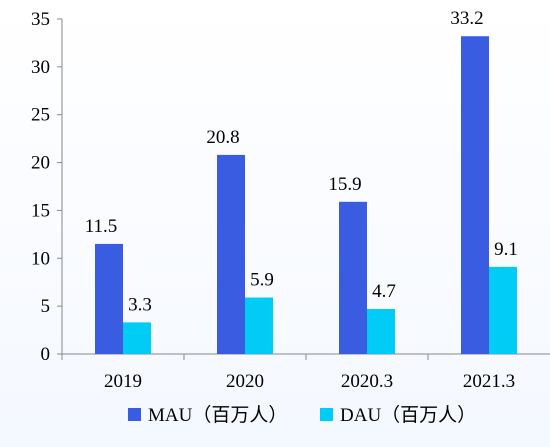 Image resolution: width=550 pixels, height=447 pixels. I want to click on x-tick-label: 2020.3, so click(367, 381).